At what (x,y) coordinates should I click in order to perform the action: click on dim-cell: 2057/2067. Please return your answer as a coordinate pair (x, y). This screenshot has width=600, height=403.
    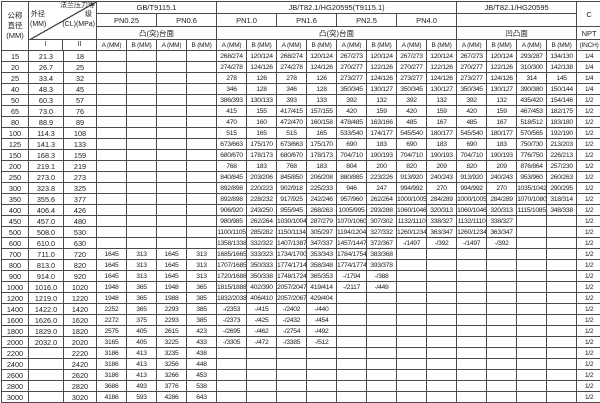
    Looking at the image, I should click on (292, 298).